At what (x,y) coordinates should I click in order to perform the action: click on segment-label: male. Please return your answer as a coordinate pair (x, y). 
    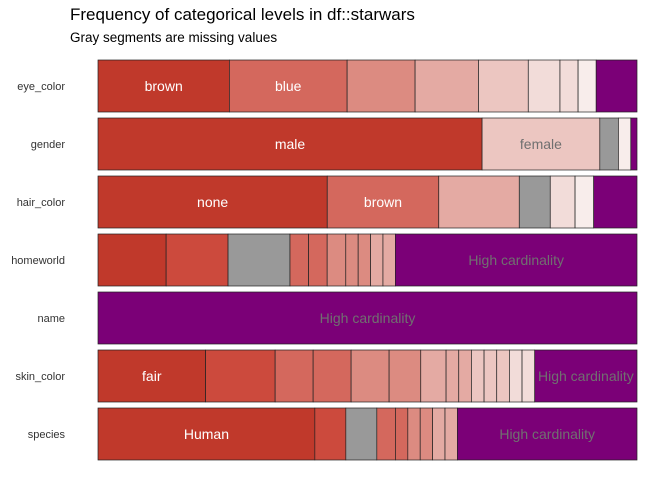
    Looking at the image, I should click on (290, 144).